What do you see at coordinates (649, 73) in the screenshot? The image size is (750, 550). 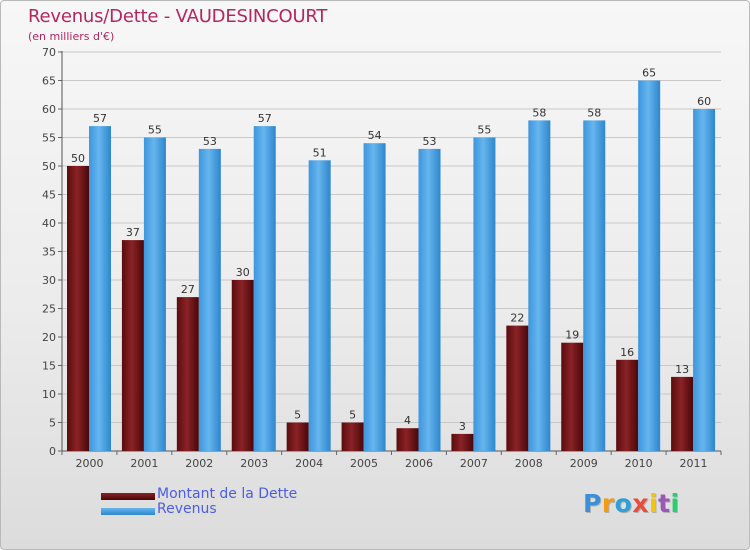 I see `data-label-revenus: 65` at bounding box center [649, 73].